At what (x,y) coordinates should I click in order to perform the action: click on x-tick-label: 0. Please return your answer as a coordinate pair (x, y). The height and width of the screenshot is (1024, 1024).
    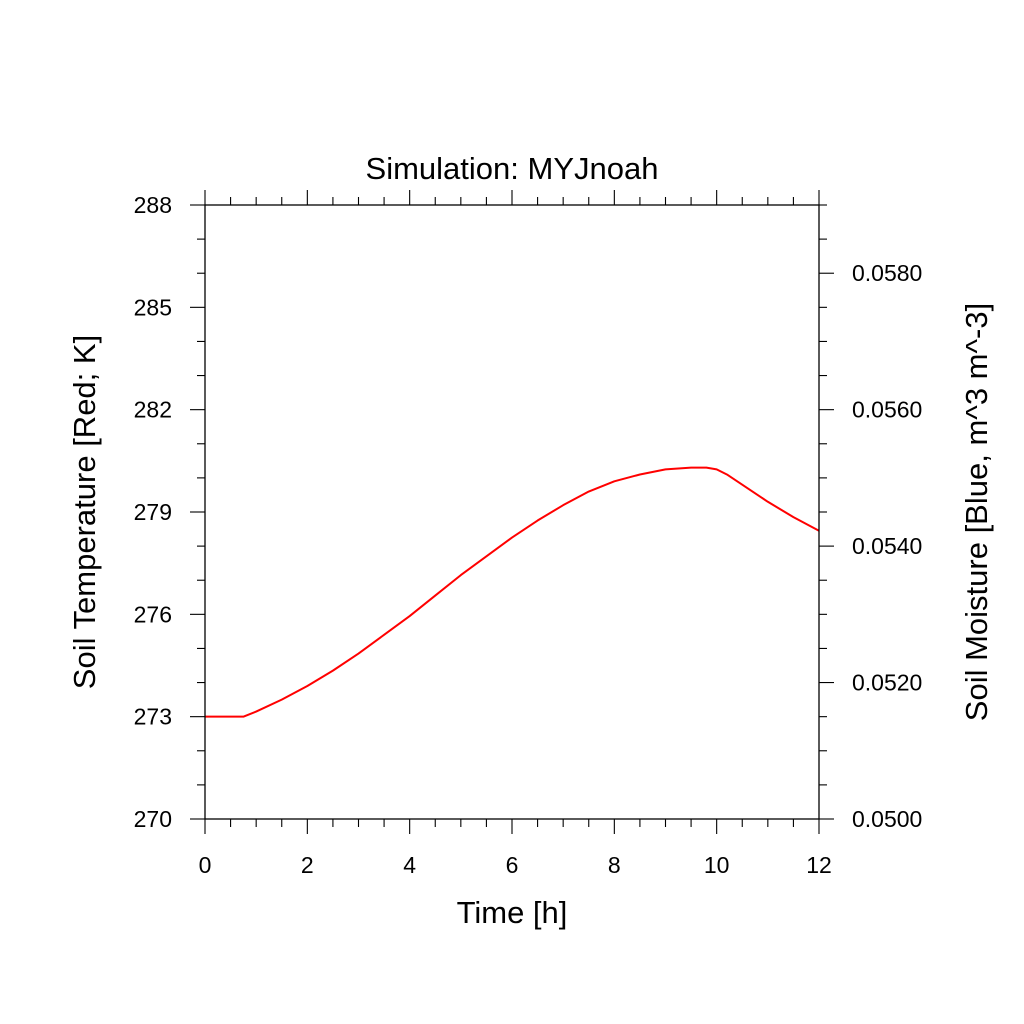
    Looking at the image, I should click on (205, 865).